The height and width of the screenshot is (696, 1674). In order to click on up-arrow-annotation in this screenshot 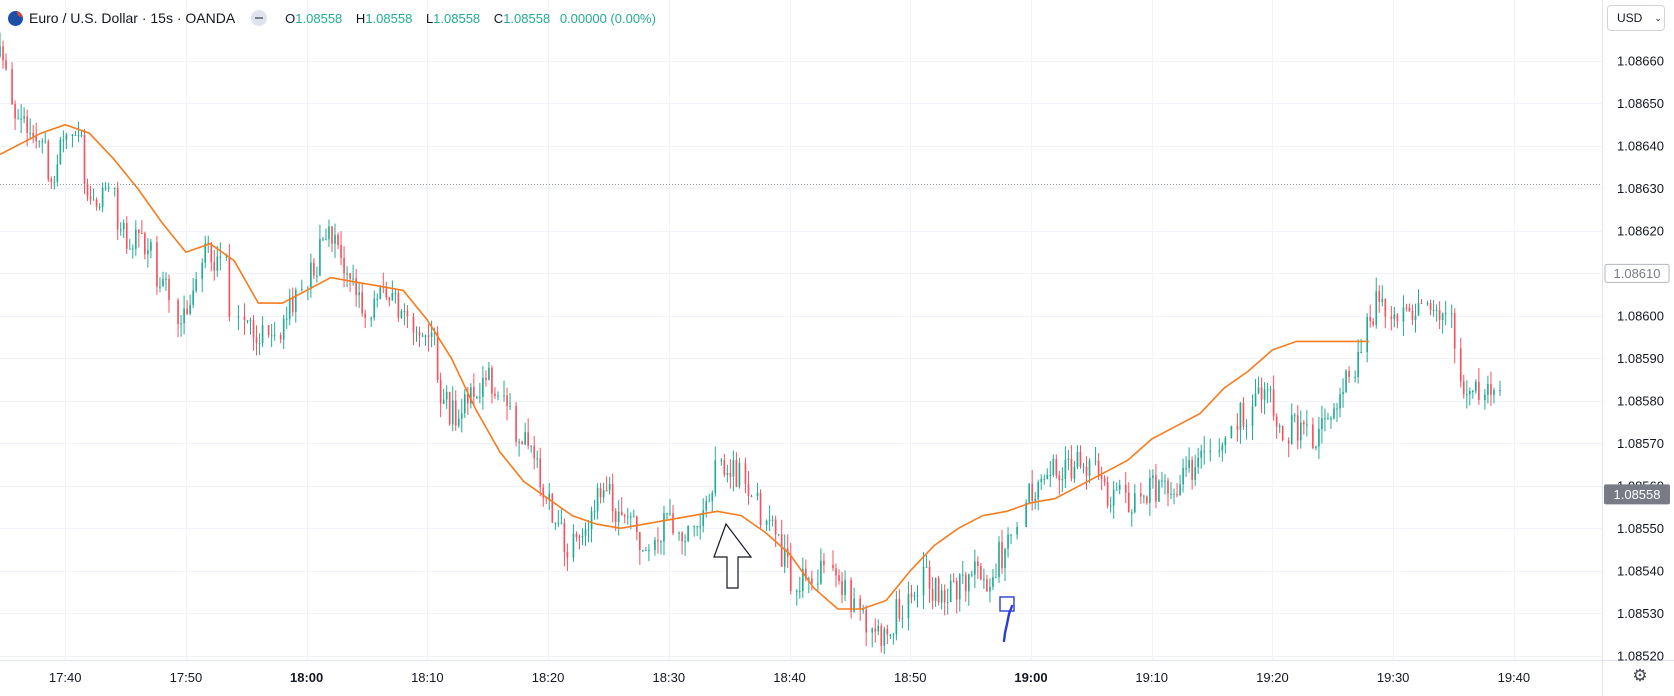, I will do `click(733, 555)`.